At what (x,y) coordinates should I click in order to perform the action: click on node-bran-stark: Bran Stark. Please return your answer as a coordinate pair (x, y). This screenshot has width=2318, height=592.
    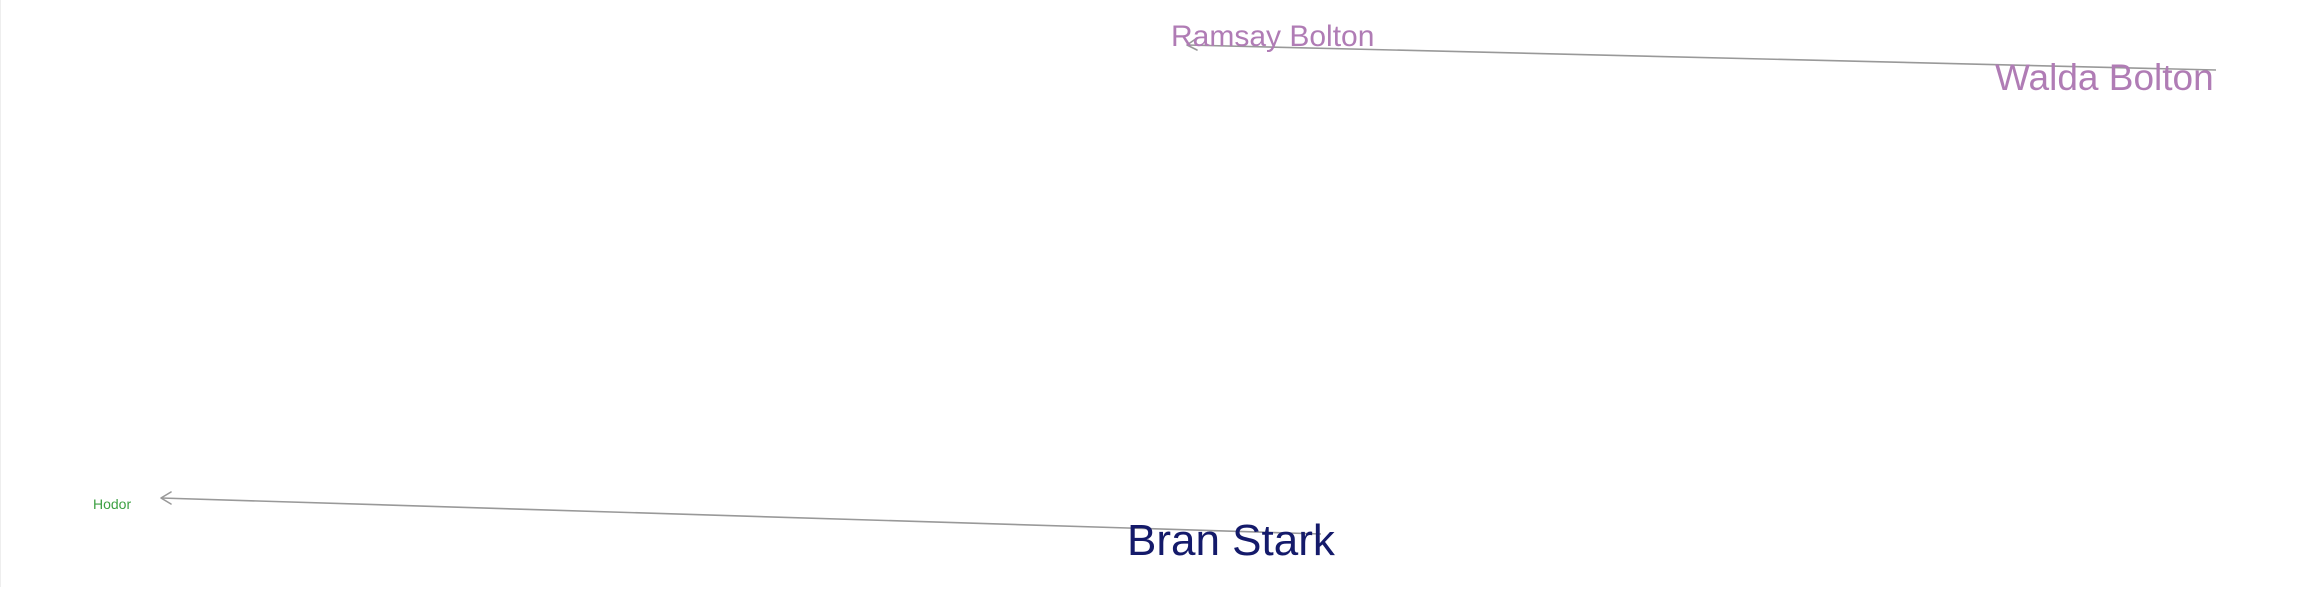
    Looking at the image, I should click on (1231, 540).